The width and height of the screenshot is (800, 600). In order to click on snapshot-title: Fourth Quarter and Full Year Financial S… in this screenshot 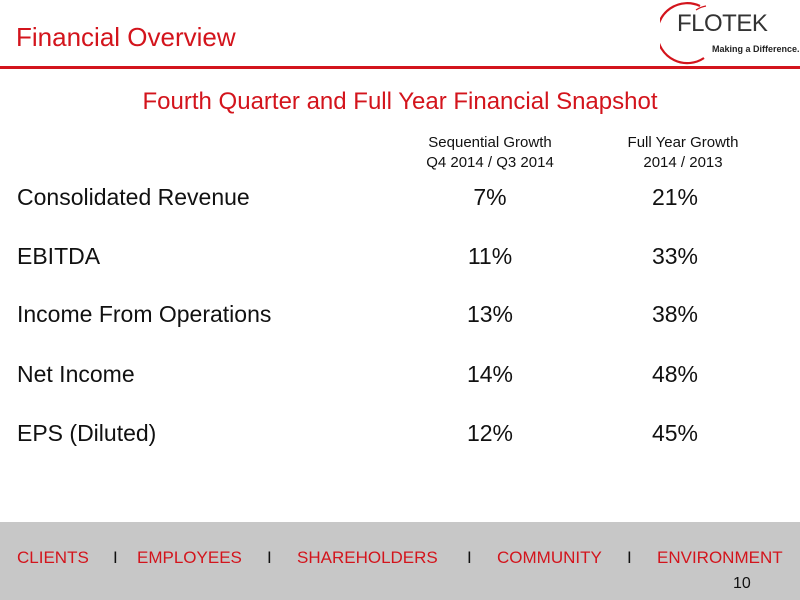, I will do `click(400, 101)`.